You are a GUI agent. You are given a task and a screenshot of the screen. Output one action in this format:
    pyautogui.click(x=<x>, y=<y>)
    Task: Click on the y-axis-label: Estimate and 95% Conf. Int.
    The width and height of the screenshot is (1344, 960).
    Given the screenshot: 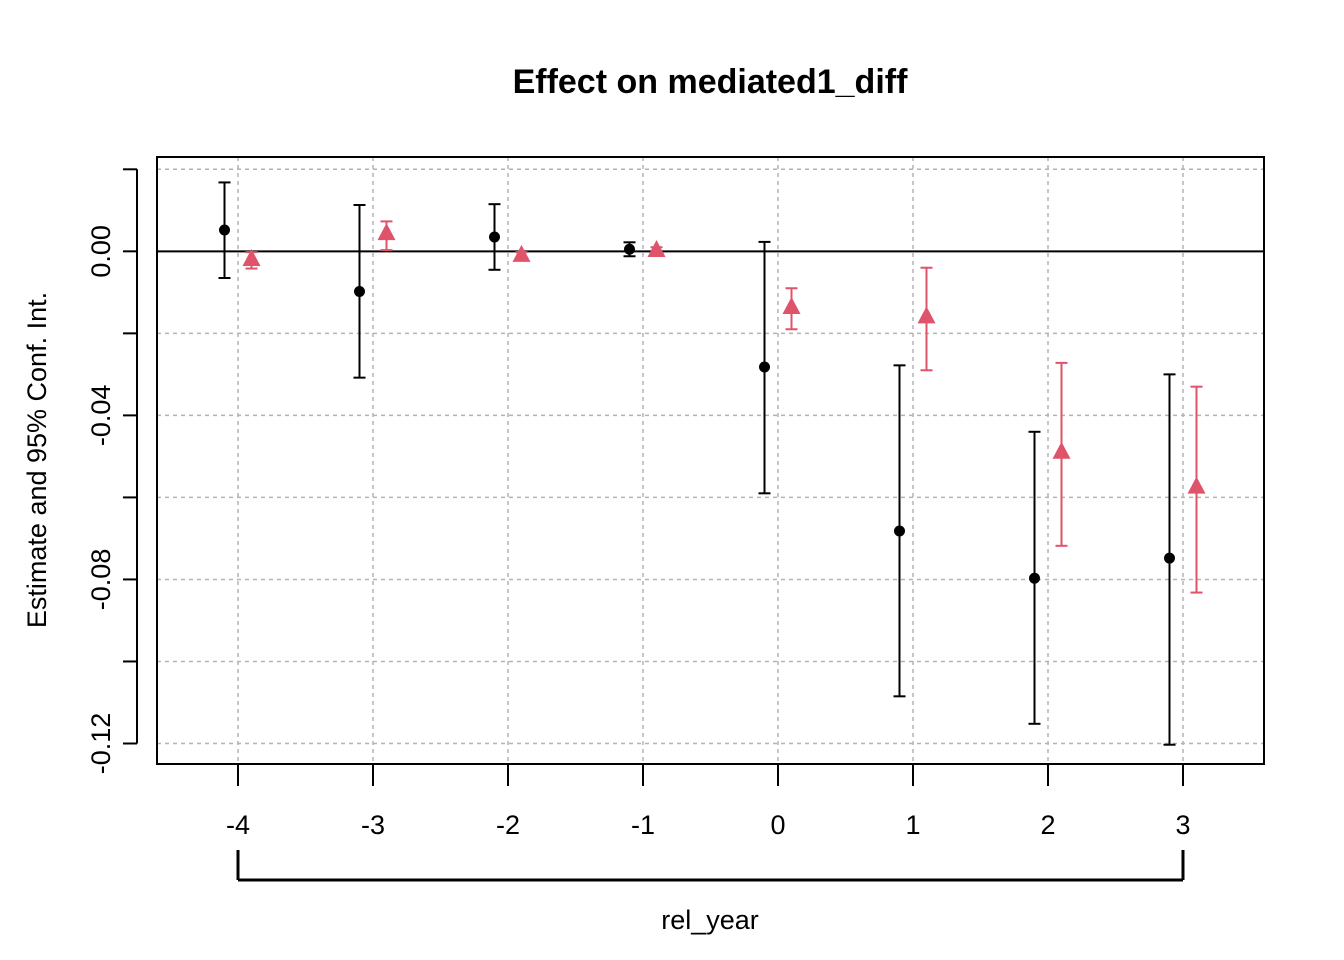 What is the action you would take?
    pyautogui.click(x=37, y=460)
    